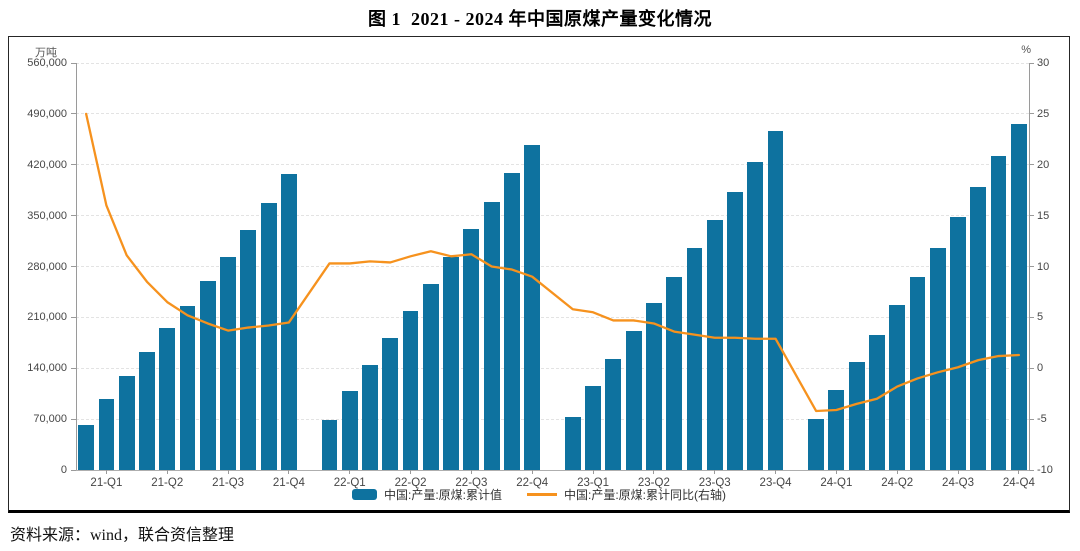  I want to click on left-axis-unit: 万吨, so click(46, 53).